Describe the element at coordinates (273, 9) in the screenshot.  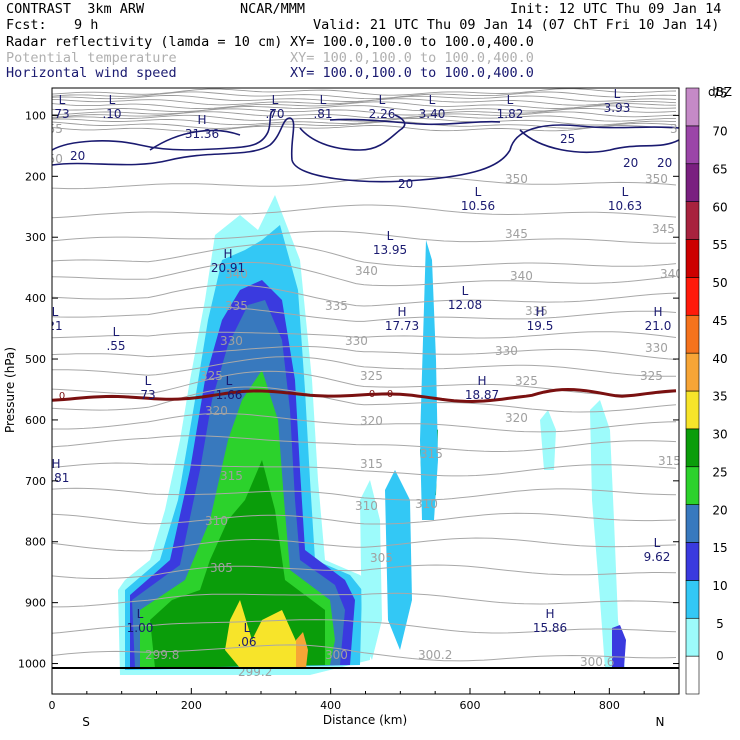
I see `org-label: NCAR/MMM` at that location.